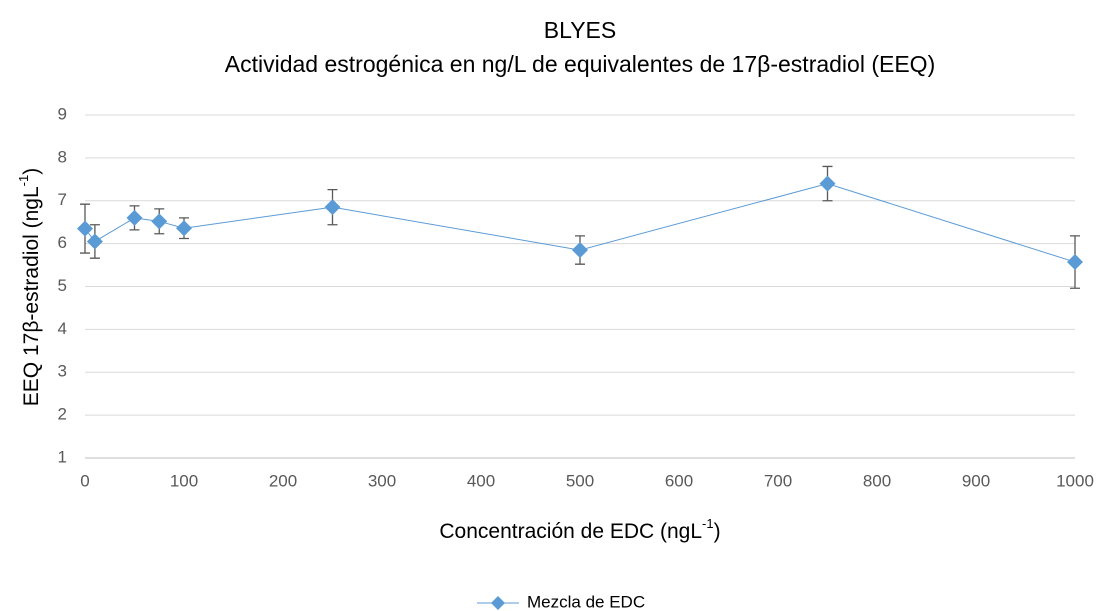 Image resolution: width=1100 pixels, height=611 pixels. What do you see at coordinates (679, 480) in the screenshot?
I see `x-tick-label: 600` at bounding box center [679, 480].